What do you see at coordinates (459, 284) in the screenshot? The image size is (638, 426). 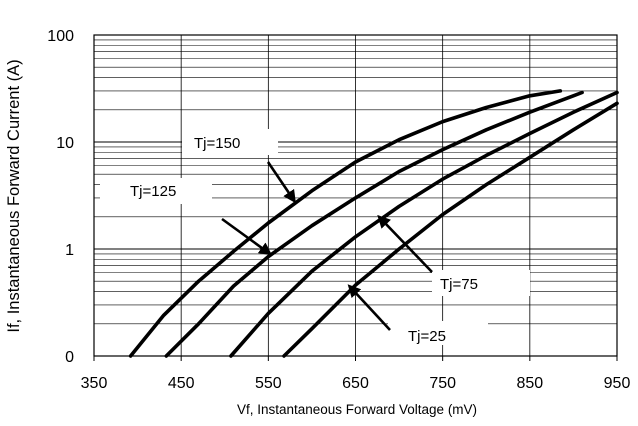 I see `annotation-label: Tj=75` at bounding box center [459, 284].